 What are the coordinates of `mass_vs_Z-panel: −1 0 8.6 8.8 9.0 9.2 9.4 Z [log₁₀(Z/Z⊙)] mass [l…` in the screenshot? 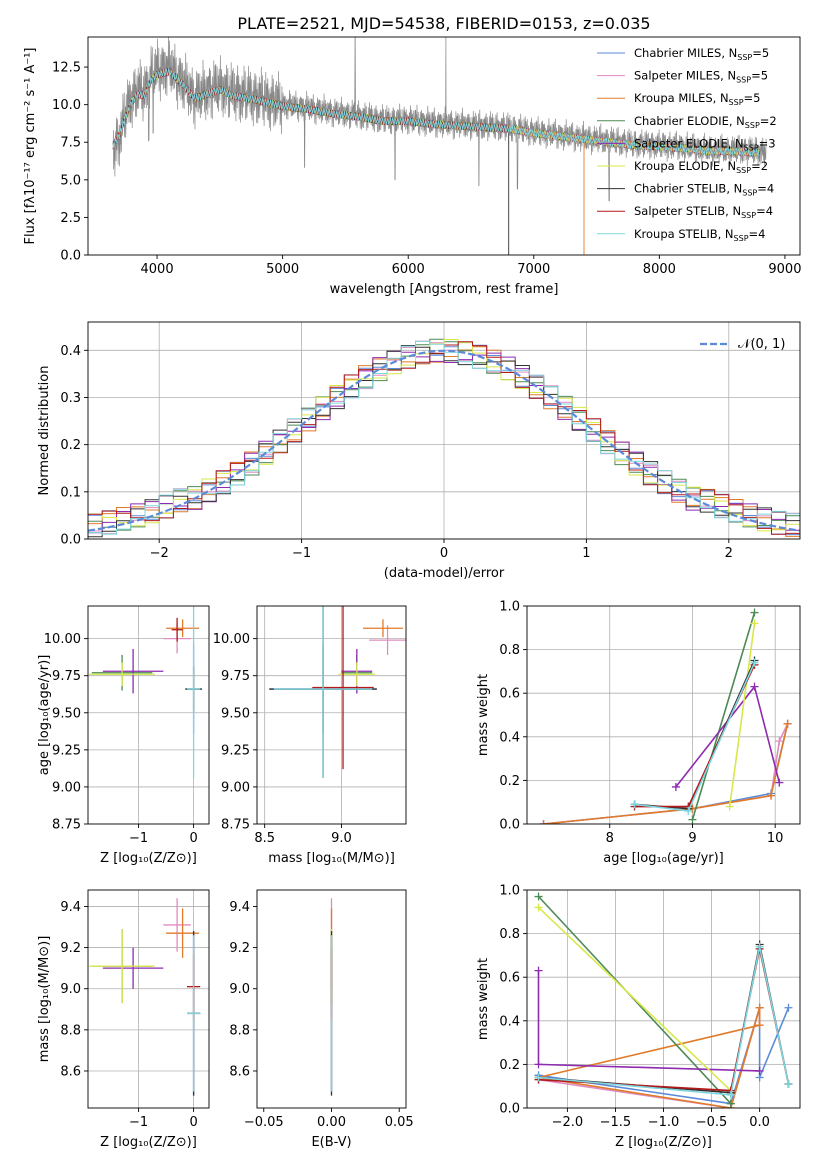 It's located at (123, 1019).